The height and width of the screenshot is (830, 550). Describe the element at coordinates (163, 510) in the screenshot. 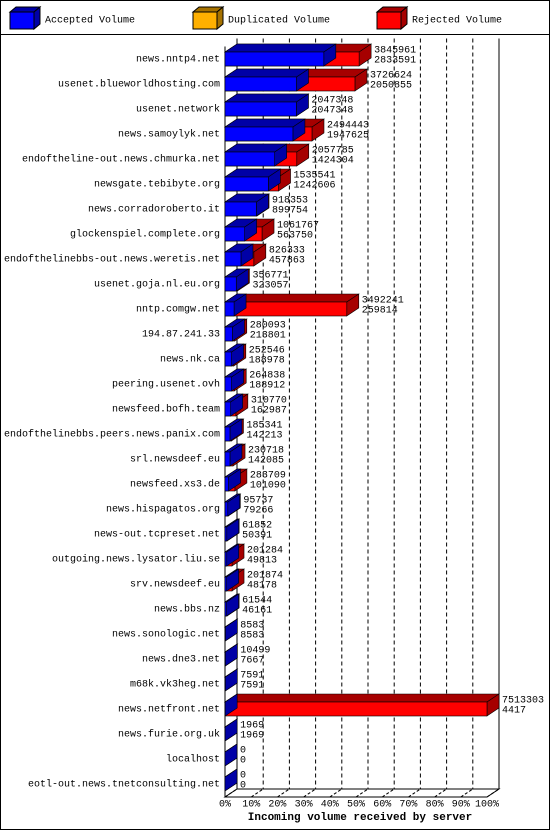

I see `y-tick-label: news.hispagatos.org` at that location.